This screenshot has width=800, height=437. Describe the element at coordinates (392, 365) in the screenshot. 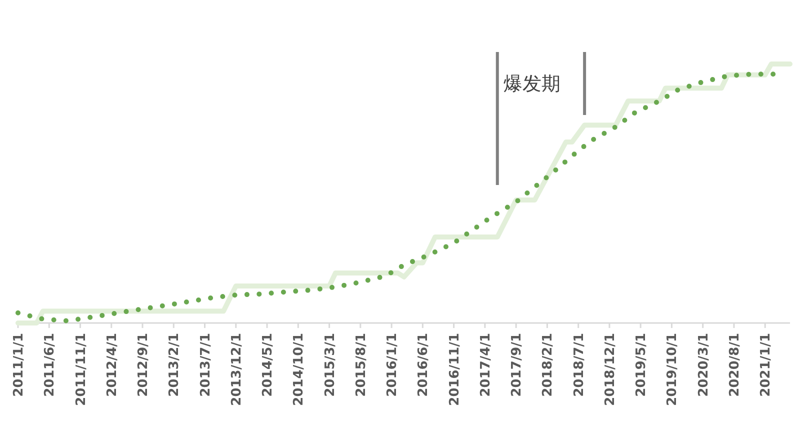

I see `x-tick-label: 2016/1/1` at that location.